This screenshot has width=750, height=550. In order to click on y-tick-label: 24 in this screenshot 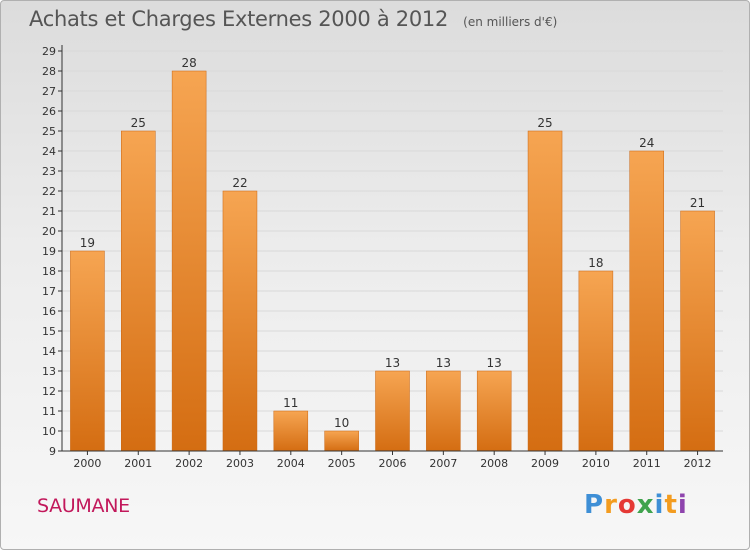, I will do `click(49, 151)`.